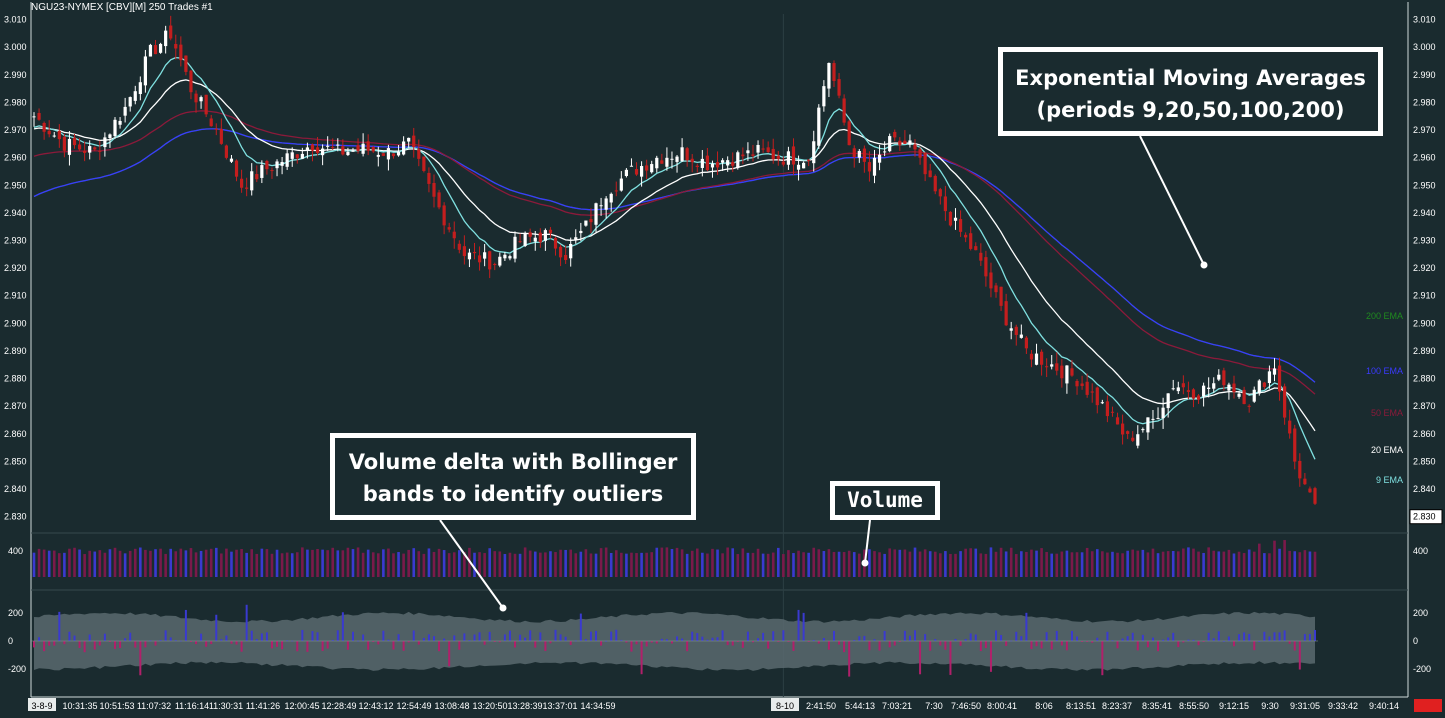  I want to click on volume-callout-pointer-dot, so click(865, 563).